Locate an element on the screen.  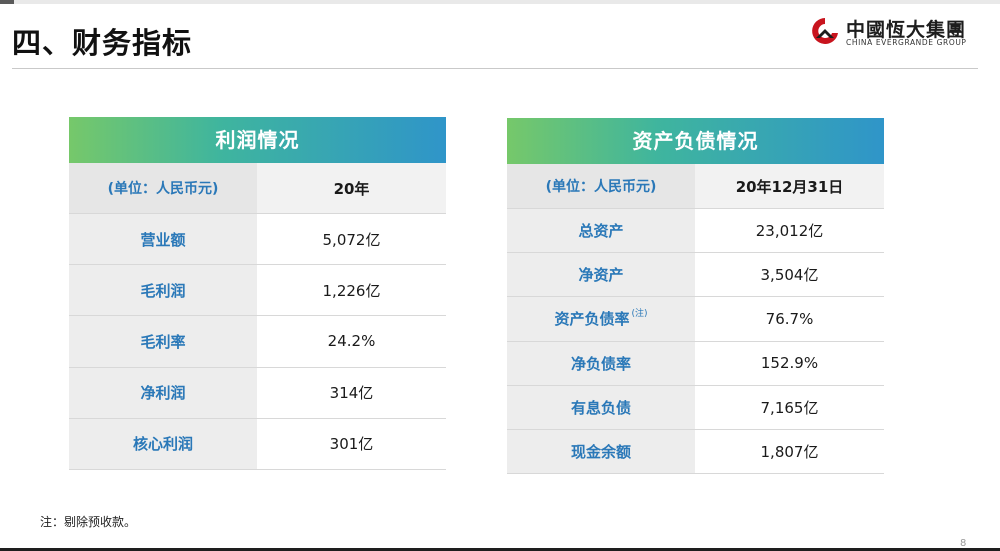
row-value: 7,165亿 is located at coordinates (789, 407).